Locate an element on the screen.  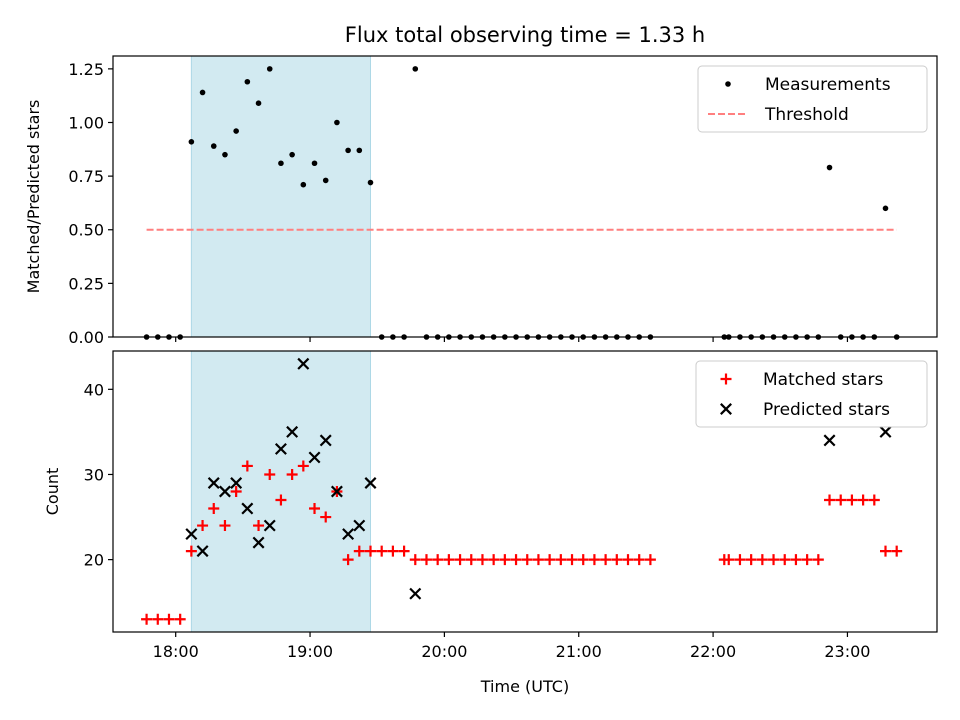
top-legend-label-1: Threshold is located at coordinates (806, 115).